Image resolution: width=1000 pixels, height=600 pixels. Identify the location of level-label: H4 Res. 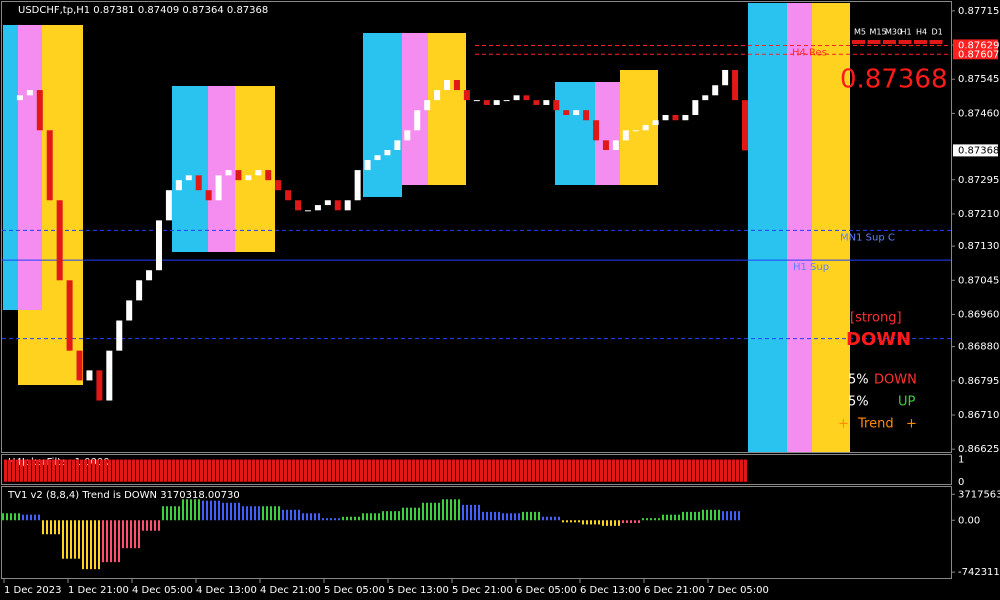
(809, 52).